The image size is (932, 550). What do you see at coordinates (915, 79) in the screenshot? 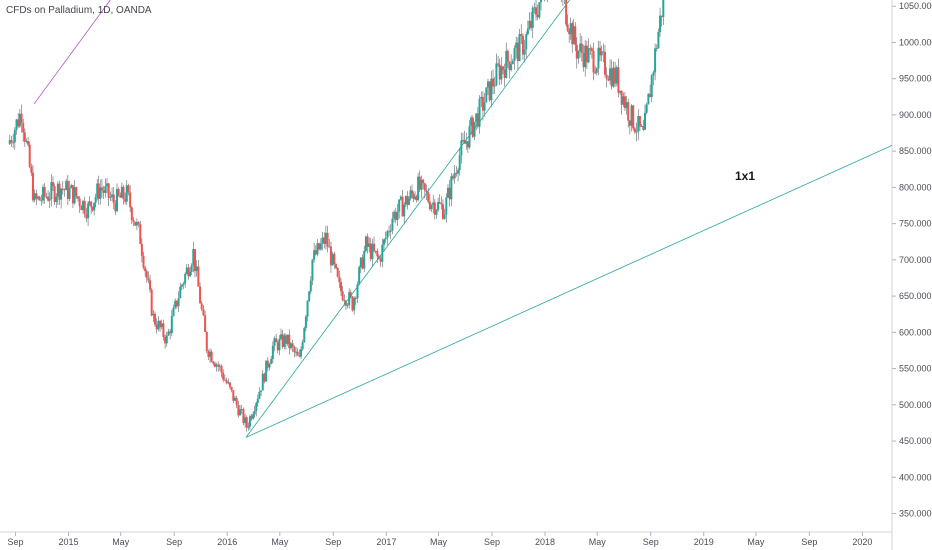
I see `y-tick-label: 950.000` at bounding box center [915, 79].